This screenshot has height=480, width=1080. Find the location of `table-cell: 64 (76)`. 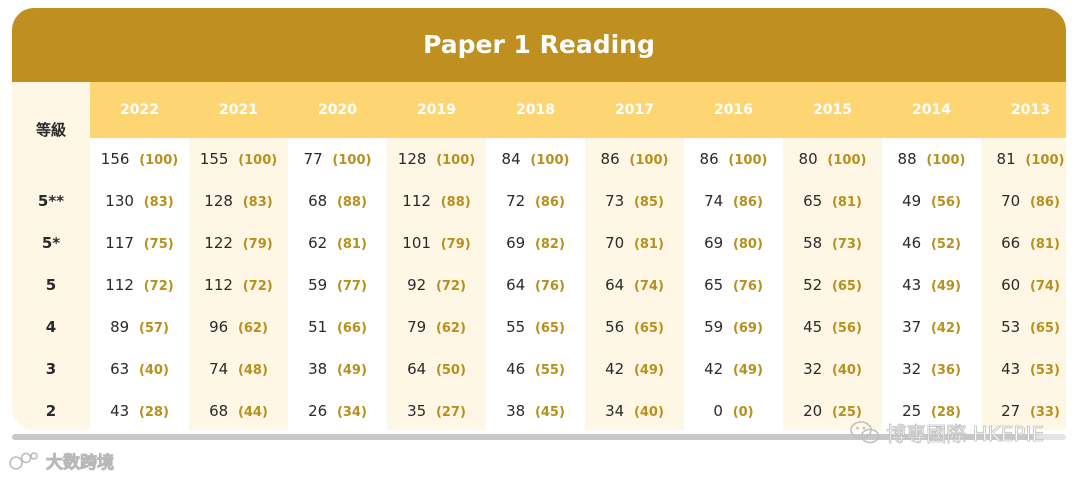

table-cell: 64 (76) is located at coordinates (535, 285).